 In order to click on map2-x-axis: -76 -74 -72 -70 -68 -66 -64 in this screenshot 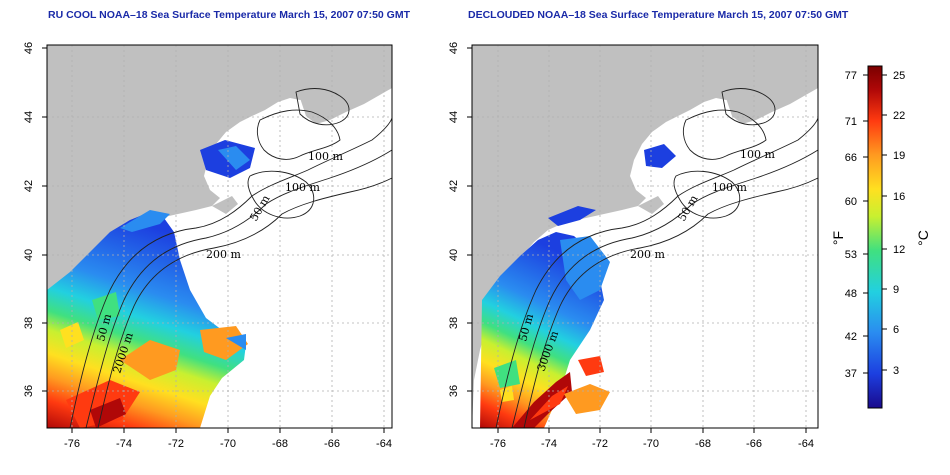, I will do `click(652, 444)`.